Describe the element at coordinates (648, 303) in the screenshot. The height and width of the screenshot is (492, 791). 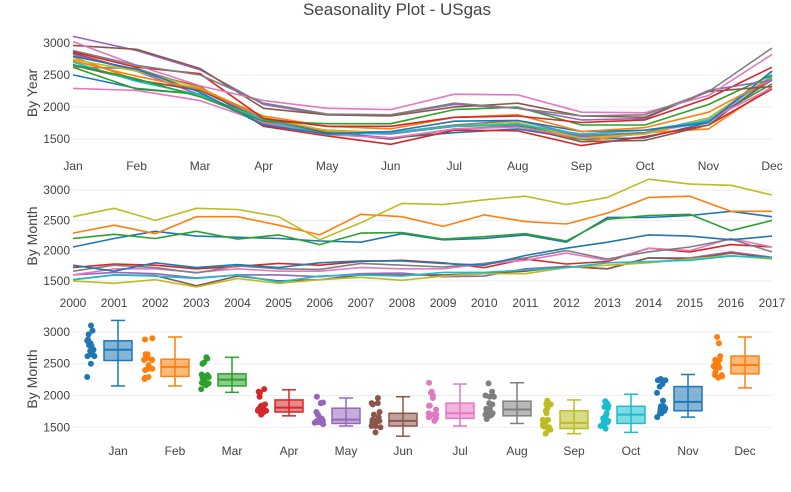
I see `by-month-xtick-label: 2014` at that location.